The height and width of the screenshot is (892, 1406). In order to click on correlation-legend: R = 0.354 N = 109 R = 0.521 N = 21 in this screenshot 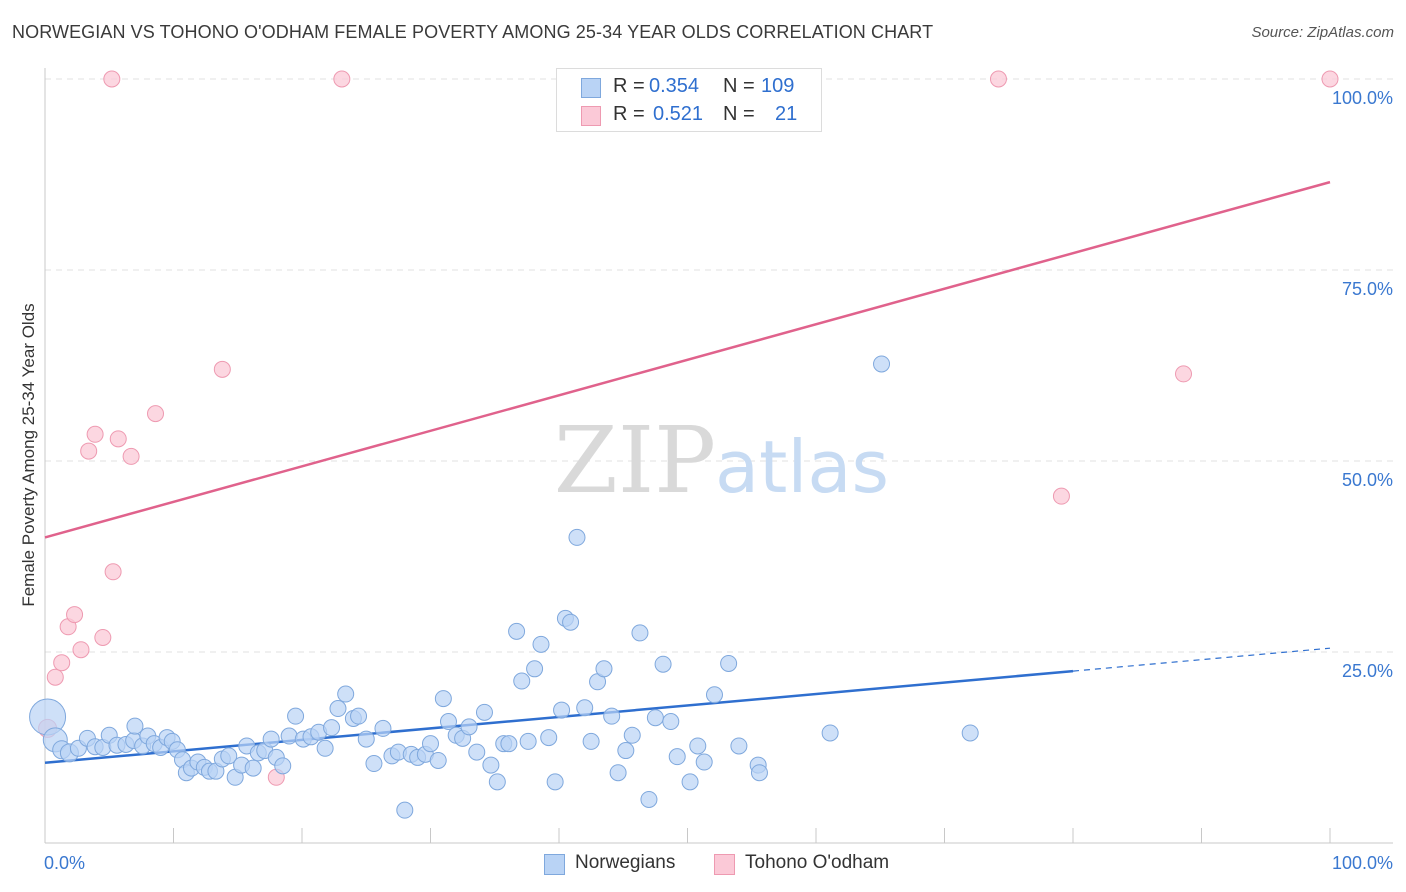, I will do `click(689, 100)`.